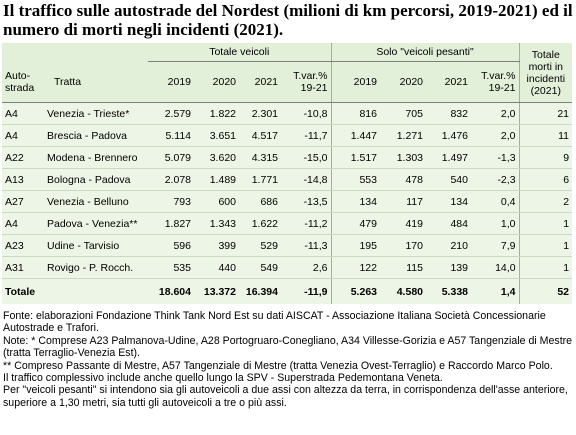 Image resolution: width=576 pixels, height=435 pixels. I want to click on total-cell: 5.263, so click(355, 291).